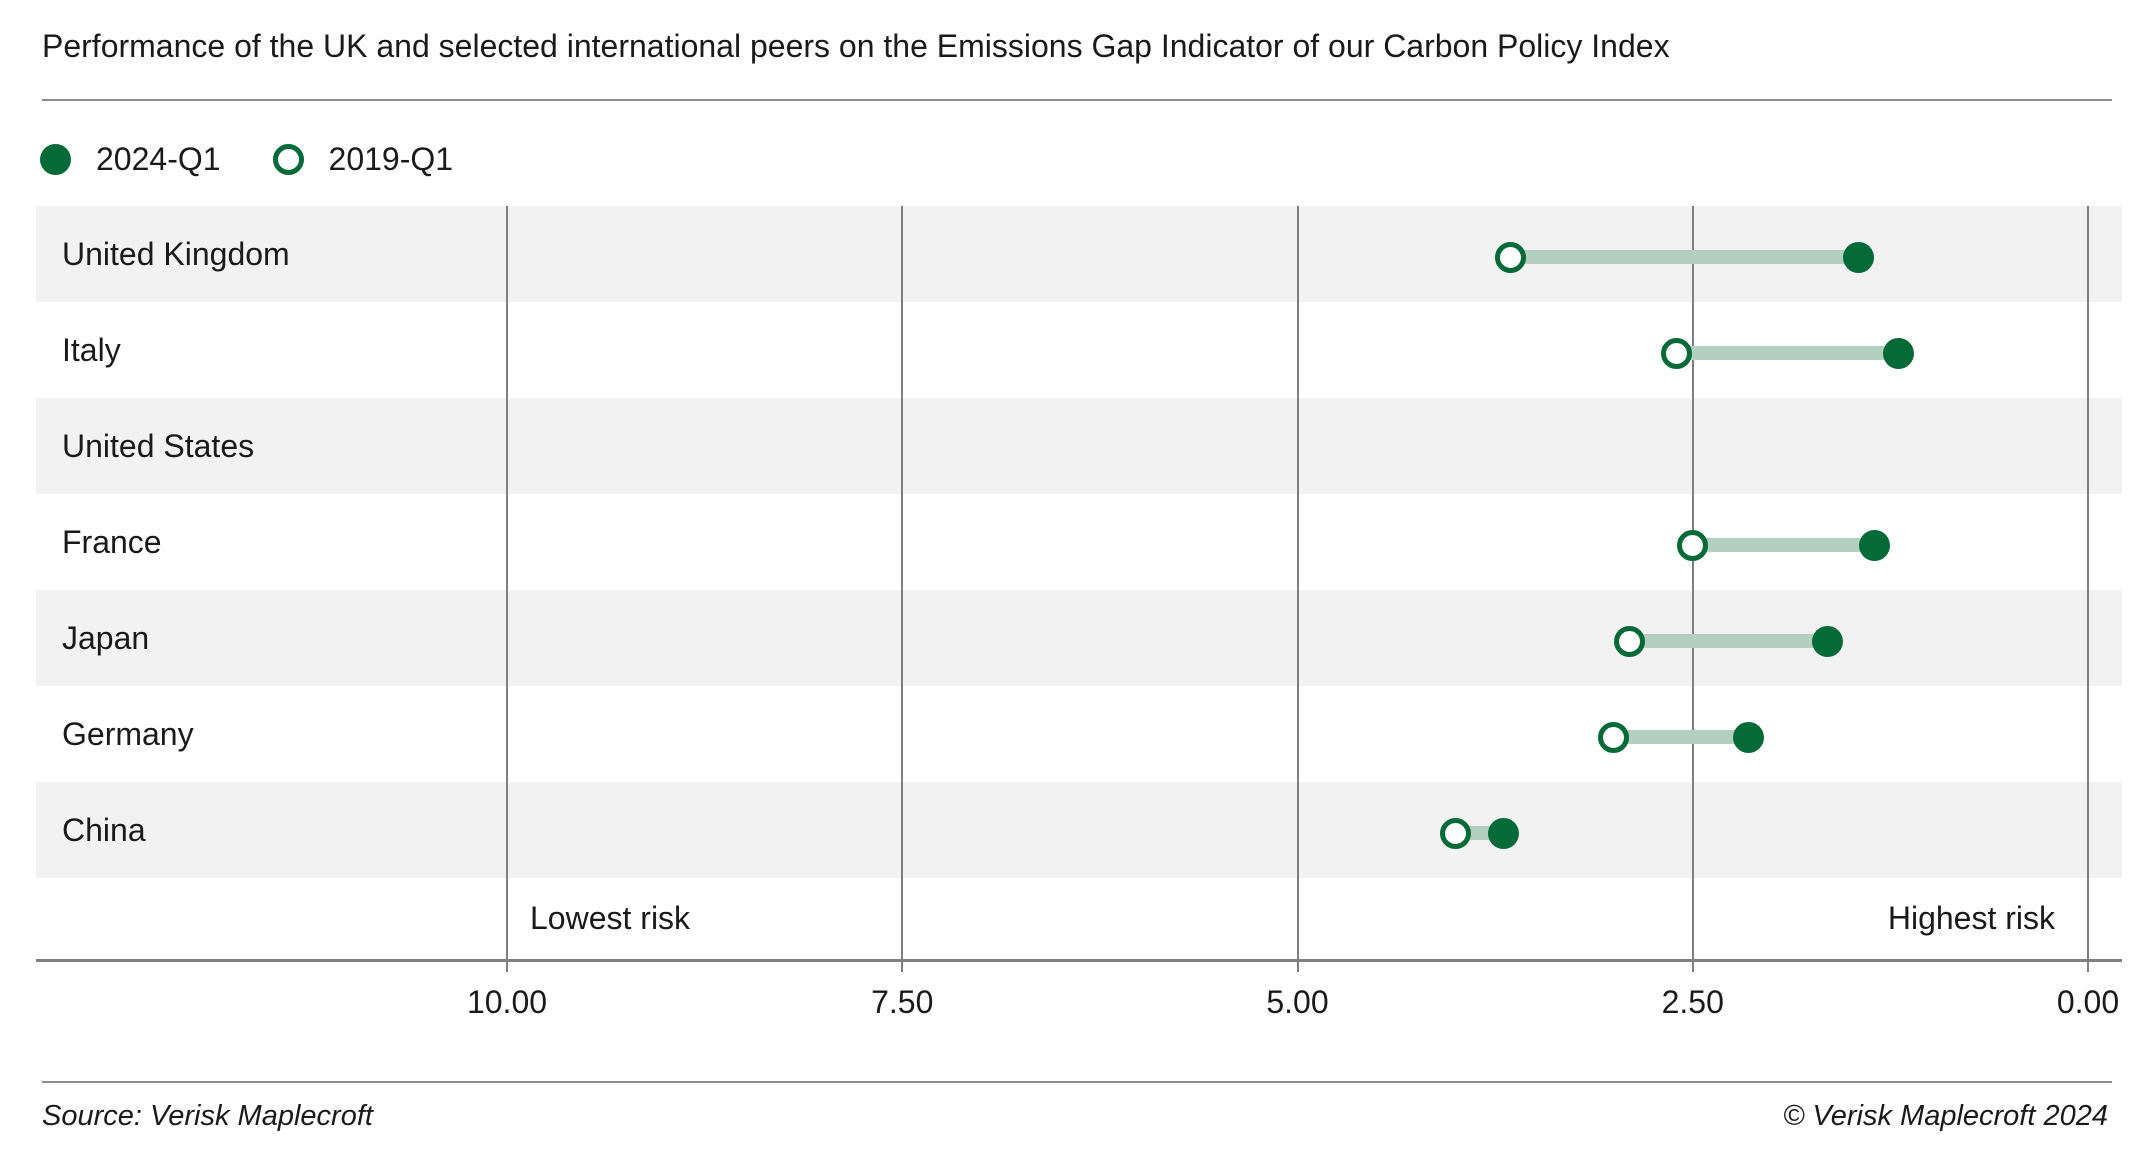 This screenshot has width=2150, height=1166. I want to click on x-axis-line, so click(1079, 960).